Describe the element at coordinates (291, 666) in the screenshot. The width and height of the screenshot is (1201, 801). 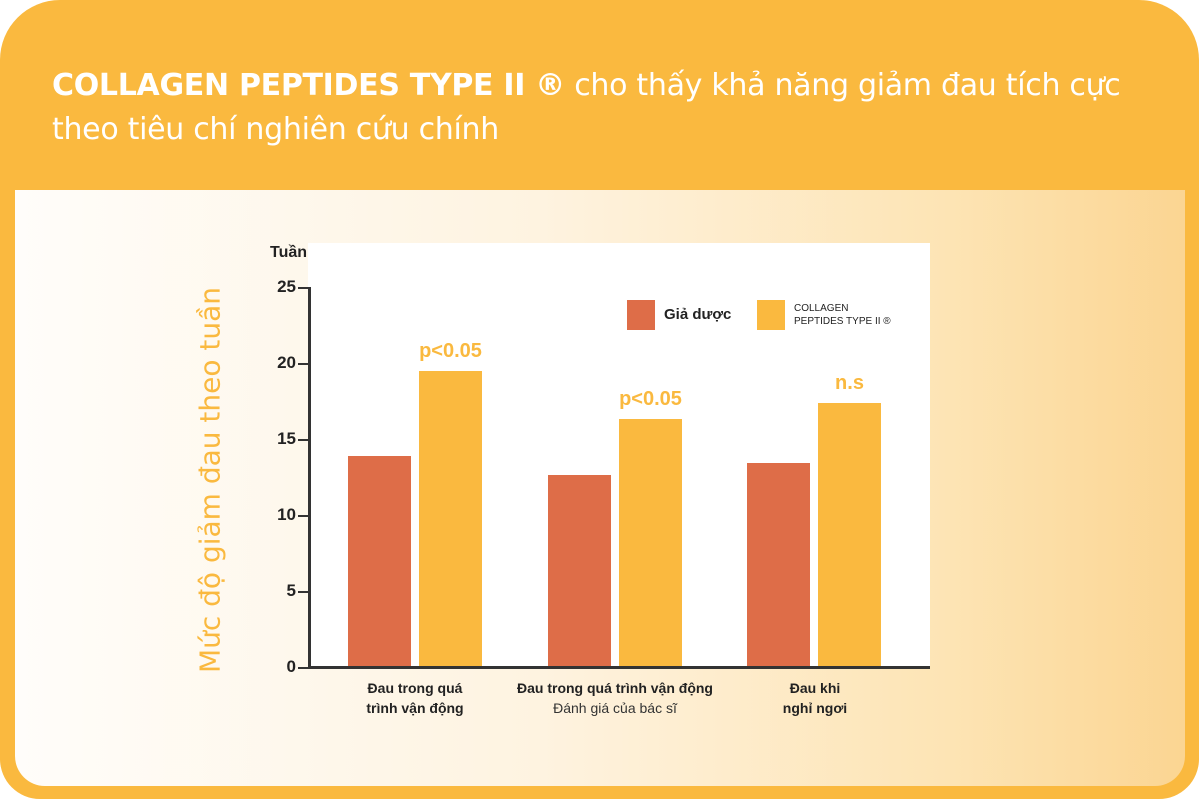
I see `y-tick-label: 0` at that location.